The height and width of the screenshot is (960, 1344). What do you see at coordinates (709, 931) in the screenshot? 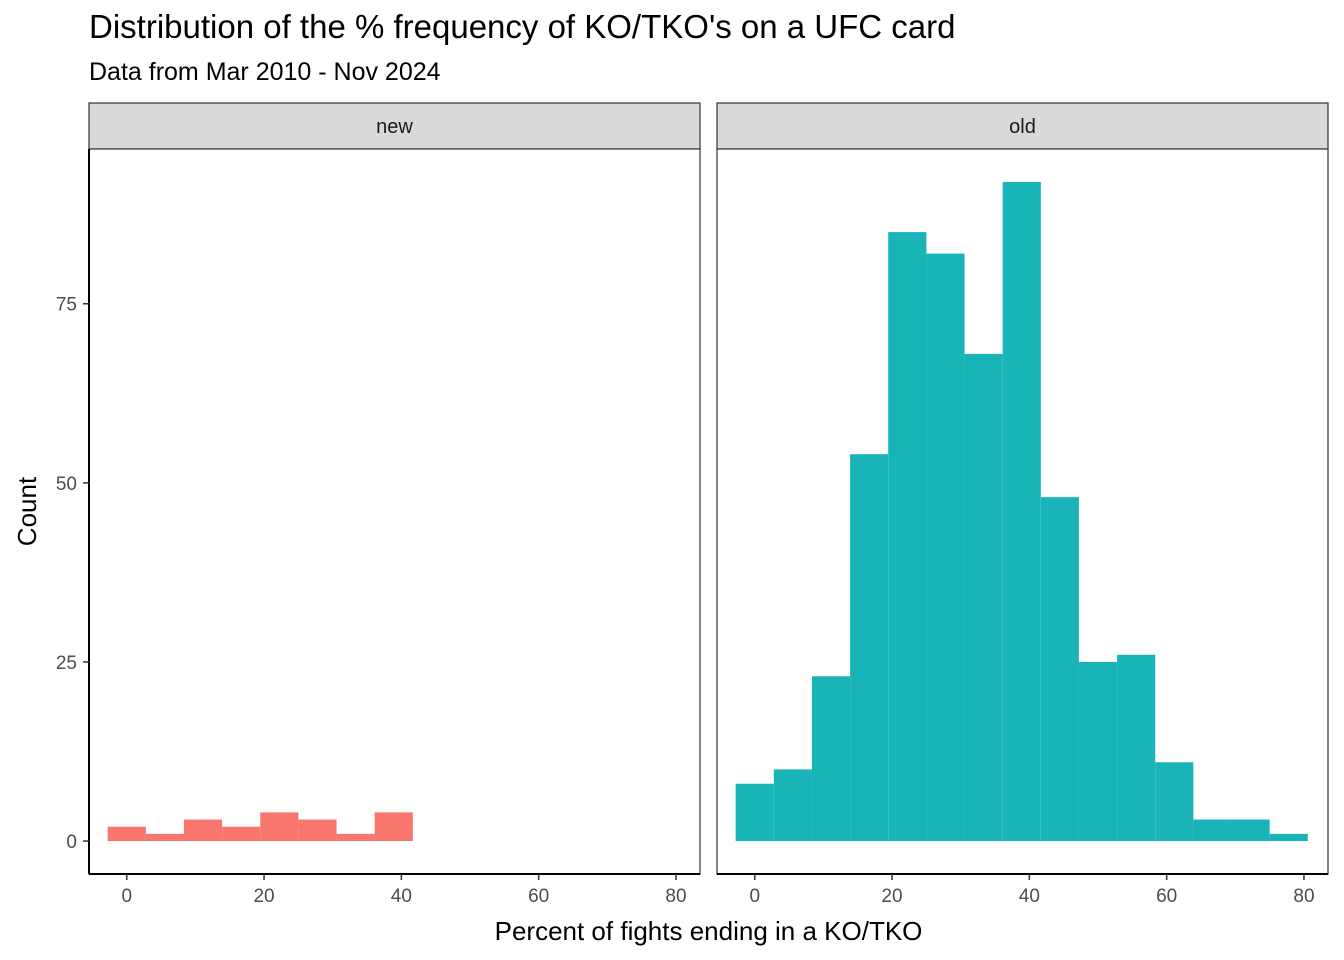
I see `x-axis-title: Percent of fights ending in a KO/TKO` at bounding box center [709, 931].